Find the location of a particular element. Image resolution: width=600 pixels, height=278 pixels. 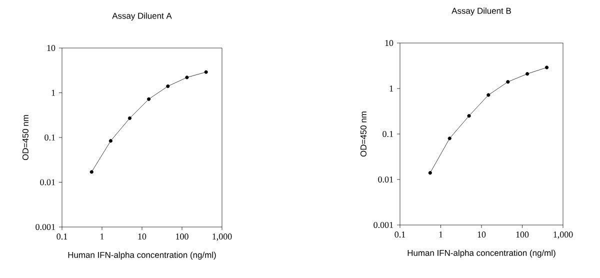

chart-title: Assay Diluent A is located at coordinates (142, 16).